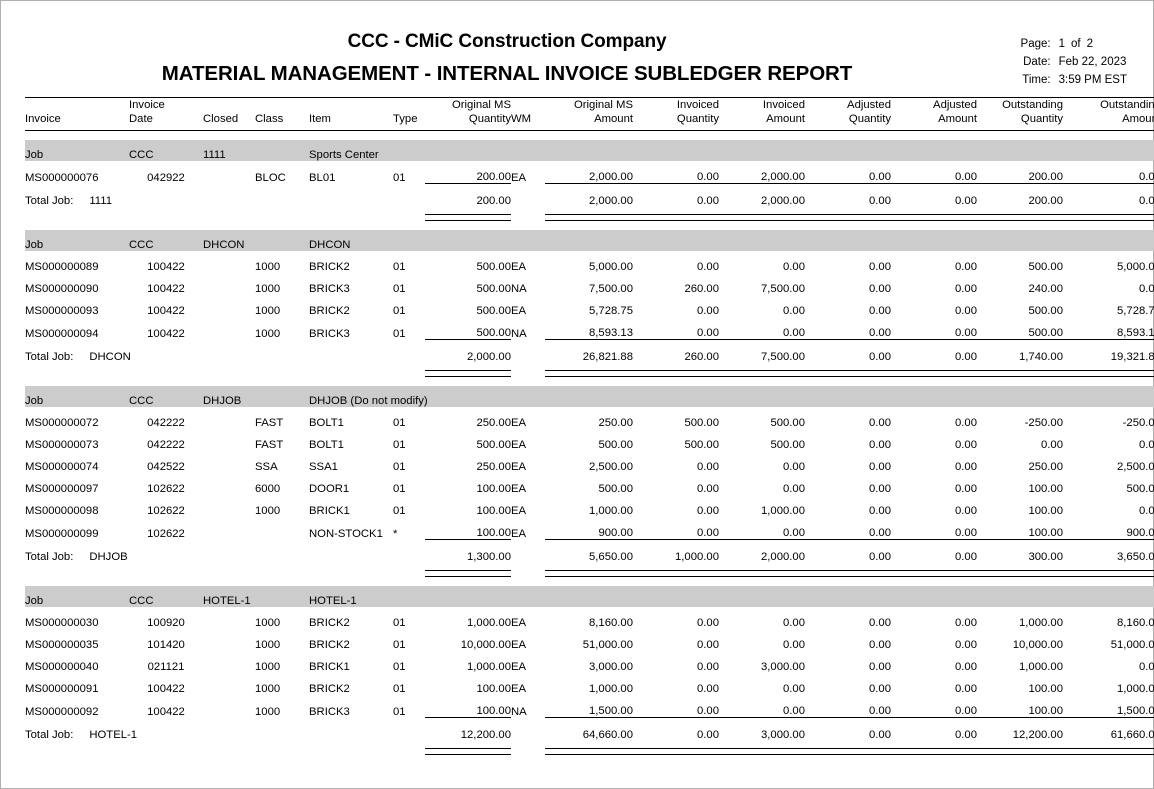 Image resolution: width=1154 pixels, height=789 pixels. Describe the element at coordinates (468, 570) in the screenshot. I see `dbl-rule-orig-qty` at that location.